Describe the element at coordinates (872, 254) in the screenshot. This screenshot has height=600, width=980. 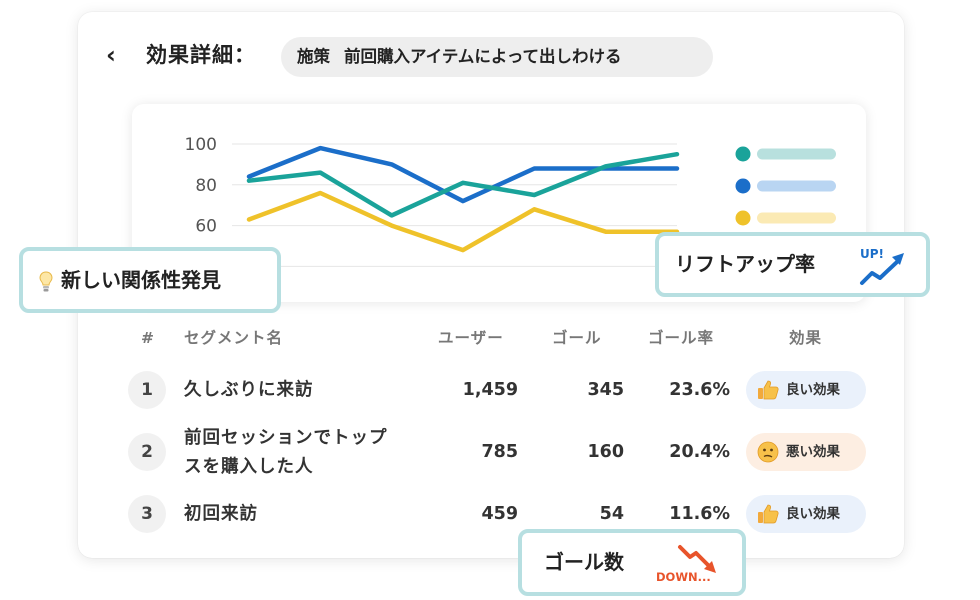
I see `up-tag-text: UP!` at that location.